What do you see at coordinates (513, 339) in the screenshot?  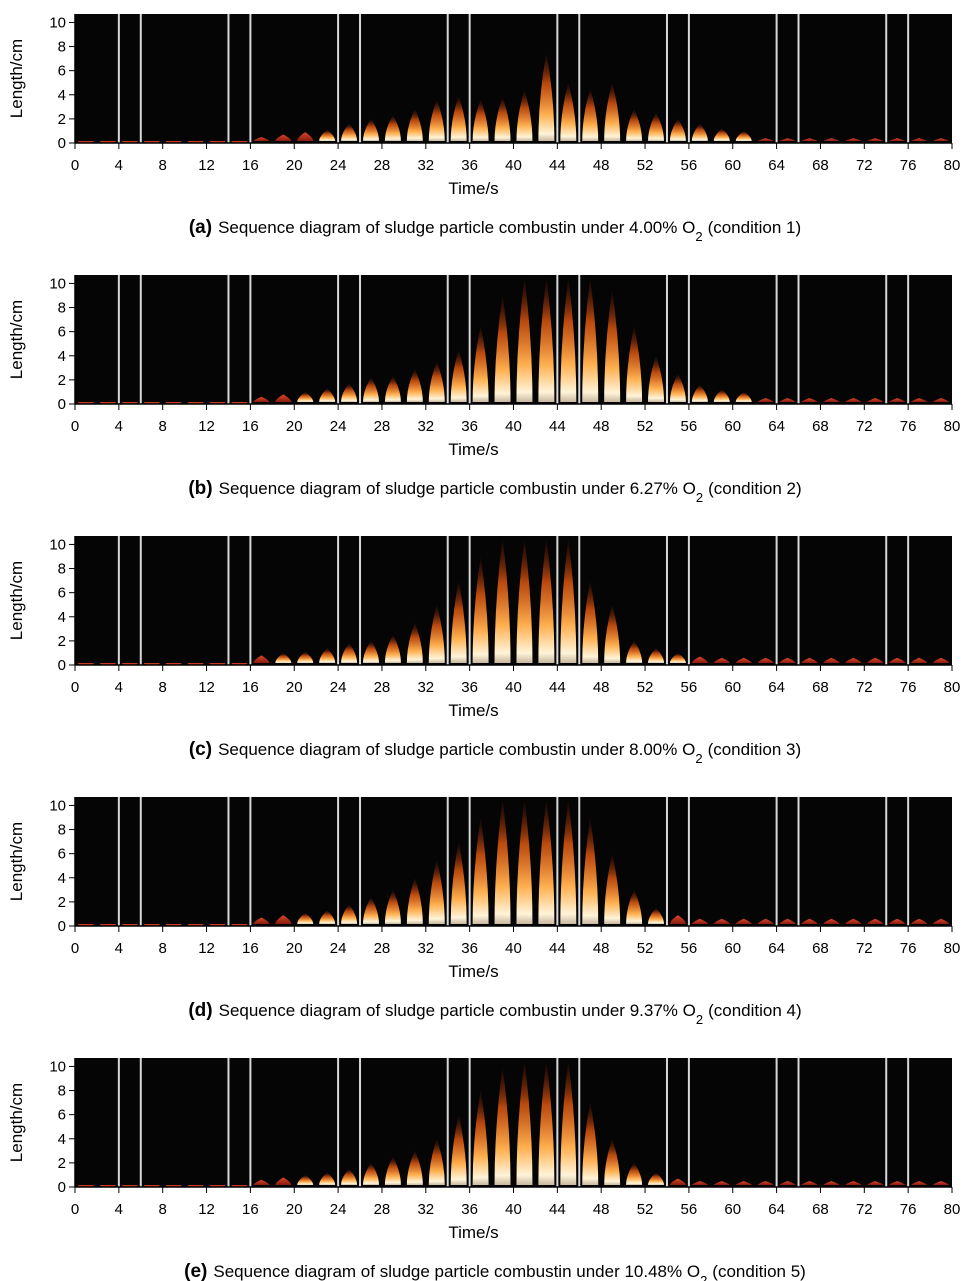 I see `plot-background` at bounding box center [513, 339].